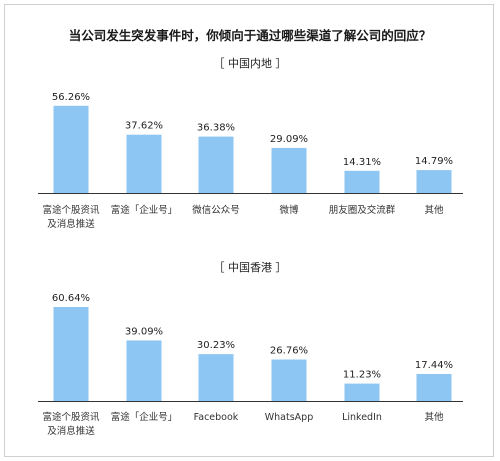 The image size is (500, 461). What do you see at coordinates (144, 126) in the screenshot?
I see `mainland-value-label-2: 37.62%` at bounding box center [144, 126].